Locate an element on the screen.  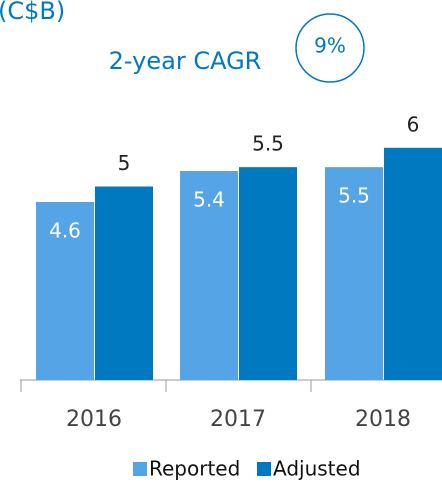
cagr-circle is located at coordinates (330, 48).